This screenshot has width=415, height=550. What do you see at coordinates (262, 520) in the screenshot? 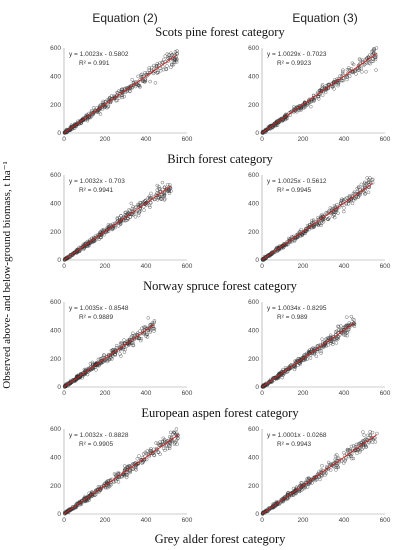
I see `x-tick-label: 0` at bounding box center [262, 520].